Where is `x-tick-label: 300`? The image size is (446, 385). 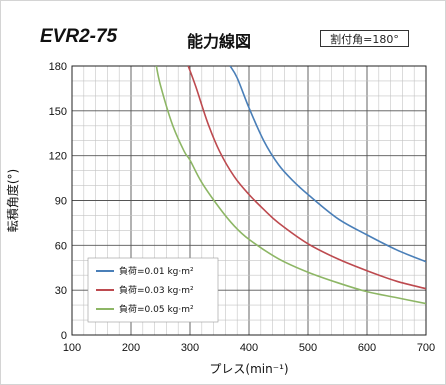 x-tick-label: 300 is located at coordinates (190, 348).